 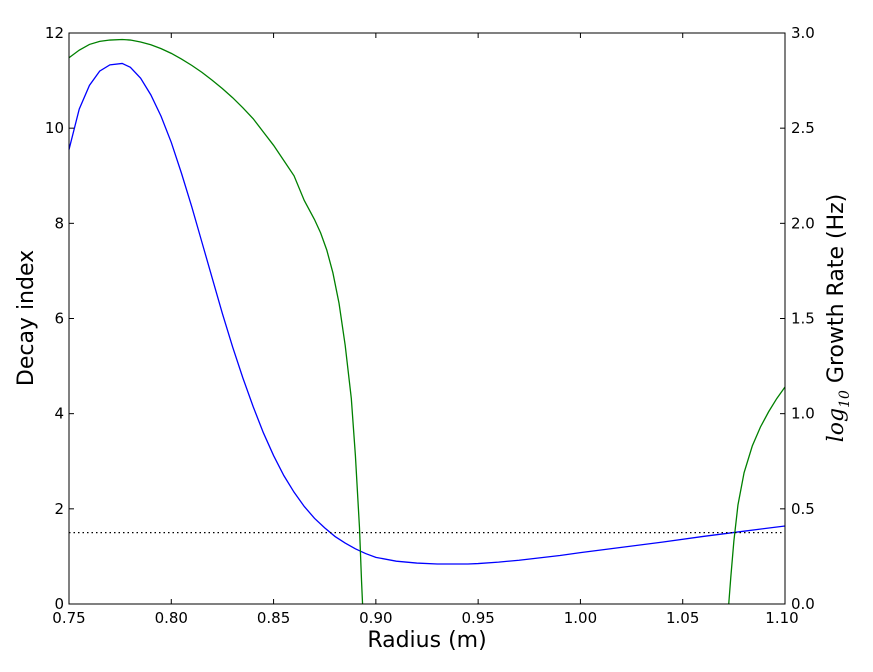 I want to click on y-left-axis-label: Decay index, so click(x=26, y=318).